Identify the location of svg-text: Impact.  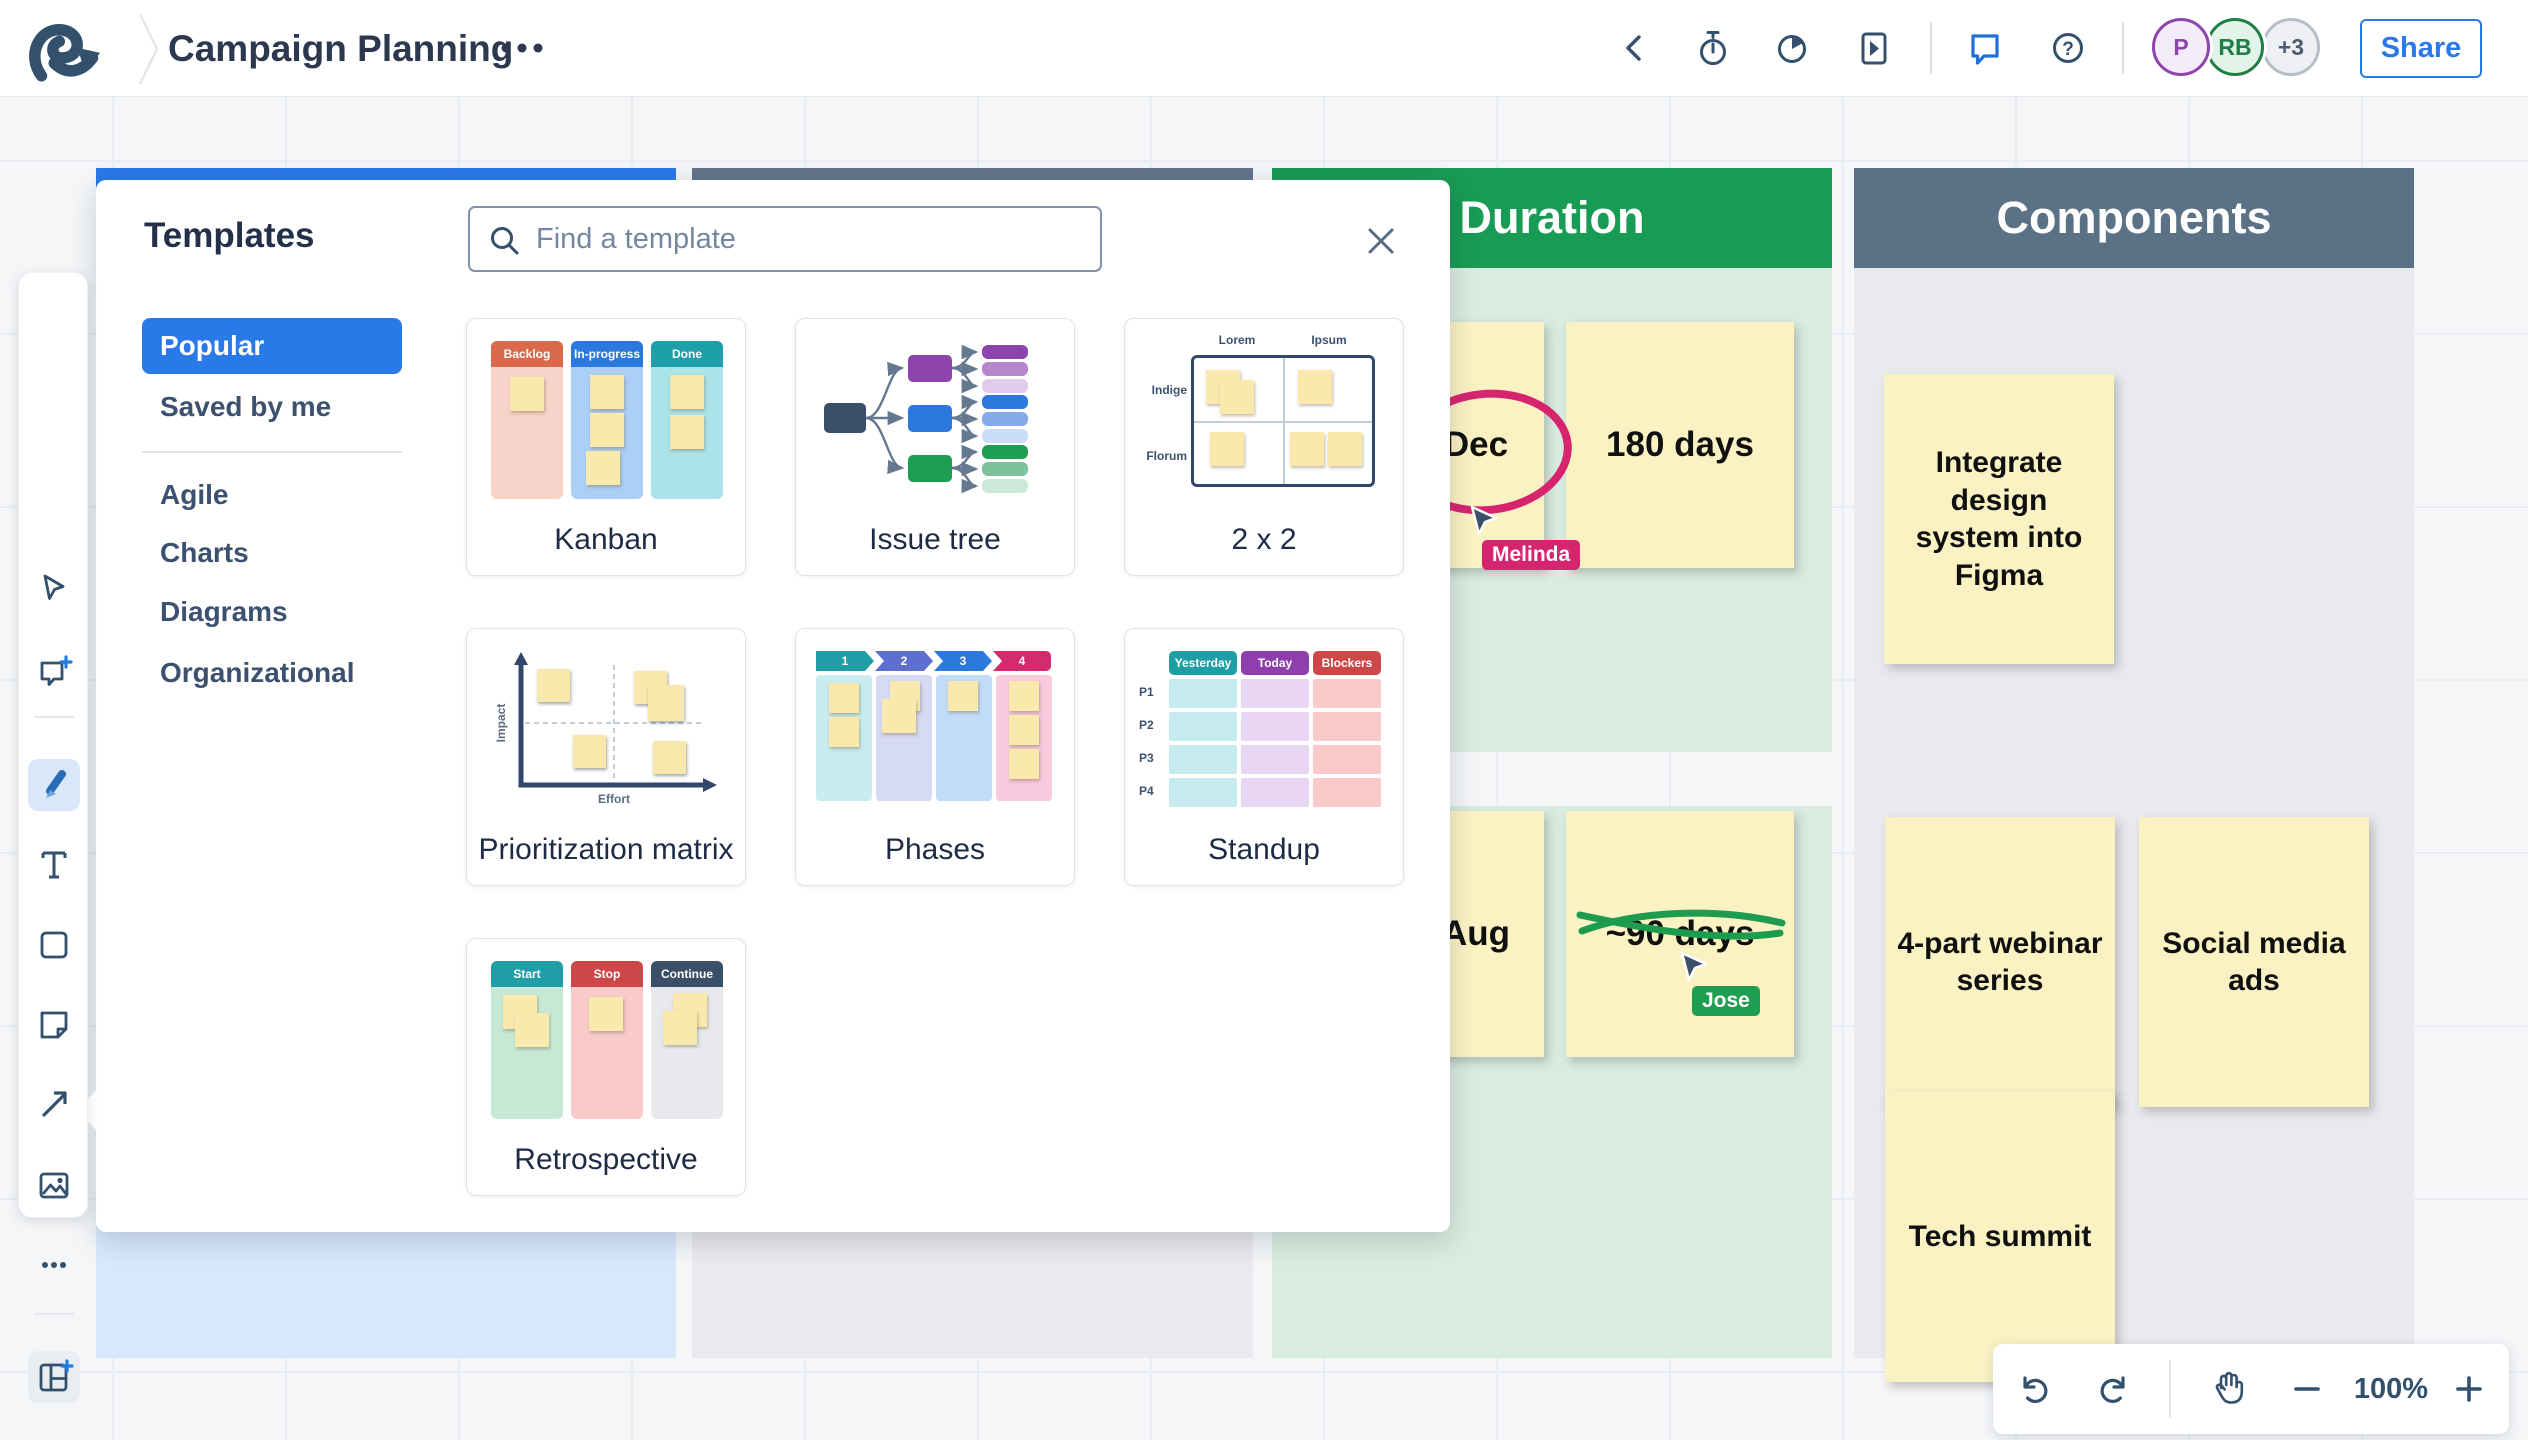
(501, 723).